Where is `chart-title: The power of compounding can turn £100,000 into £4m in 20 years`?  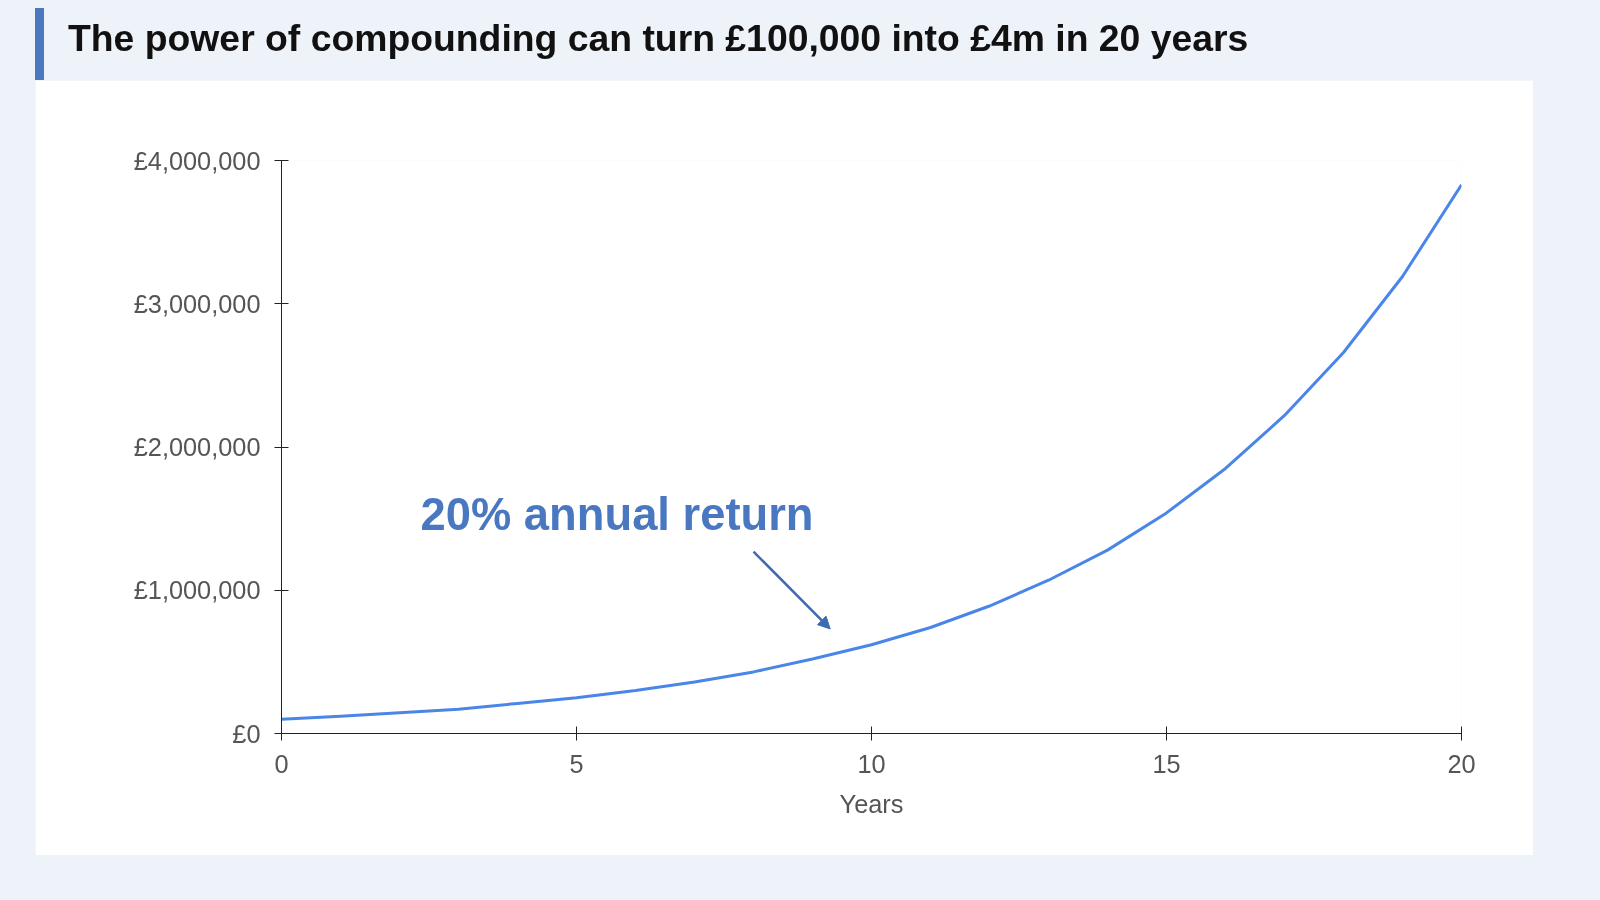 chart-title: The power of compounding can turn £100,000 into £4m in 20 years is located at coordinates (658, 38).